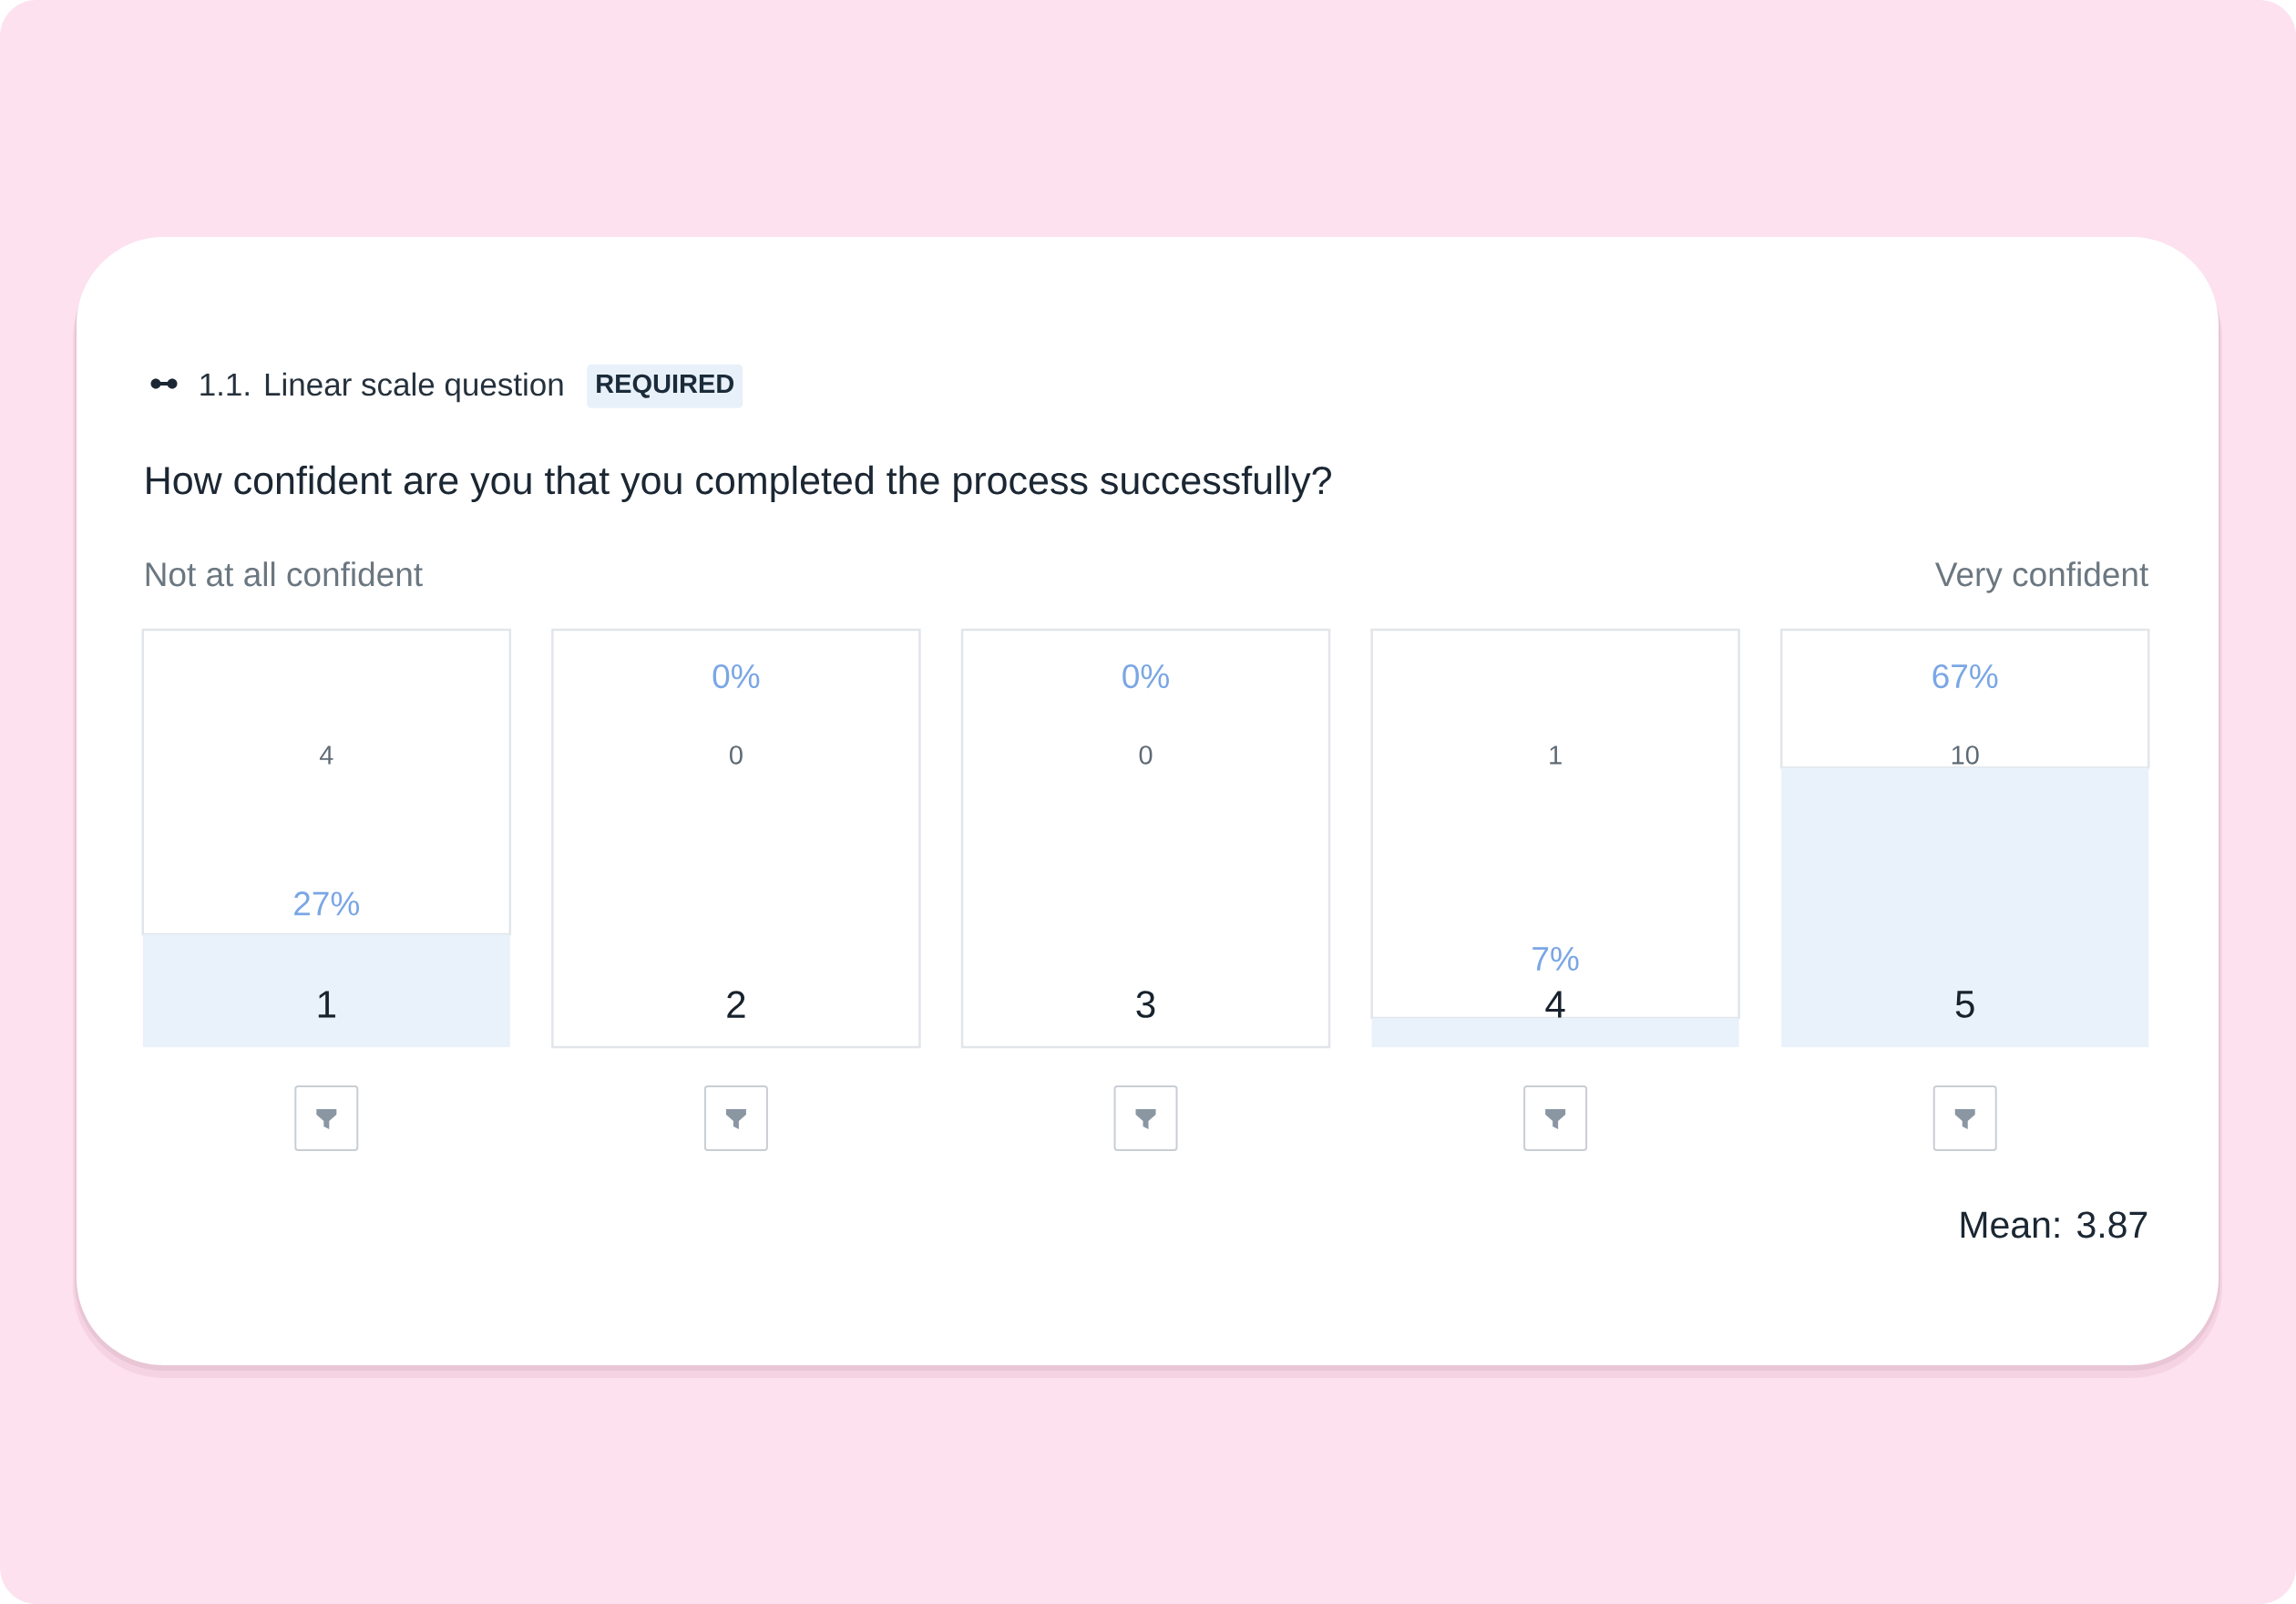 This screenshot has width=2296, height=1604. Describe the element at coordinates (2042, 577) in the screenshot. I see `text: Very confident` at that location.